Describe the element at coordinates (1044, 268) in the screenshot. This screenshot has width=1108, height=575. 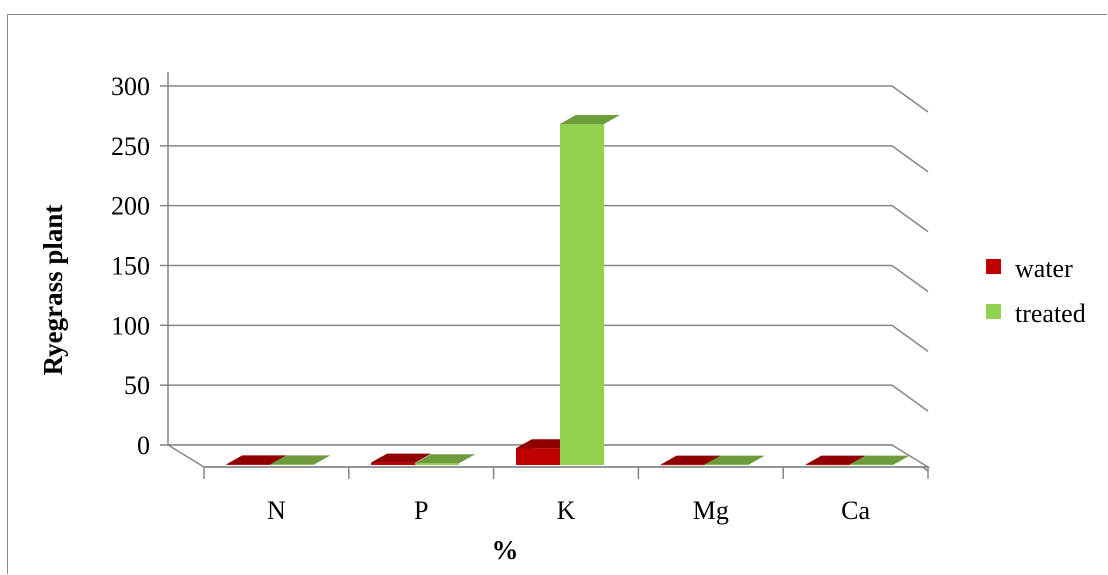
I see `legend-label-water: water` at that location.